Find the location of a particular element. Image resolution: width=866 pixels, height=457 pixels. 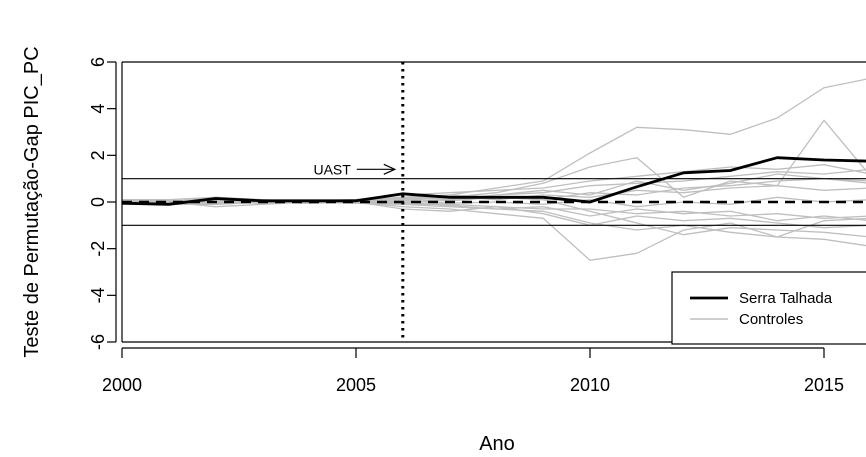

y-tick-label--2: -2 is located at coordinates (98, 249).